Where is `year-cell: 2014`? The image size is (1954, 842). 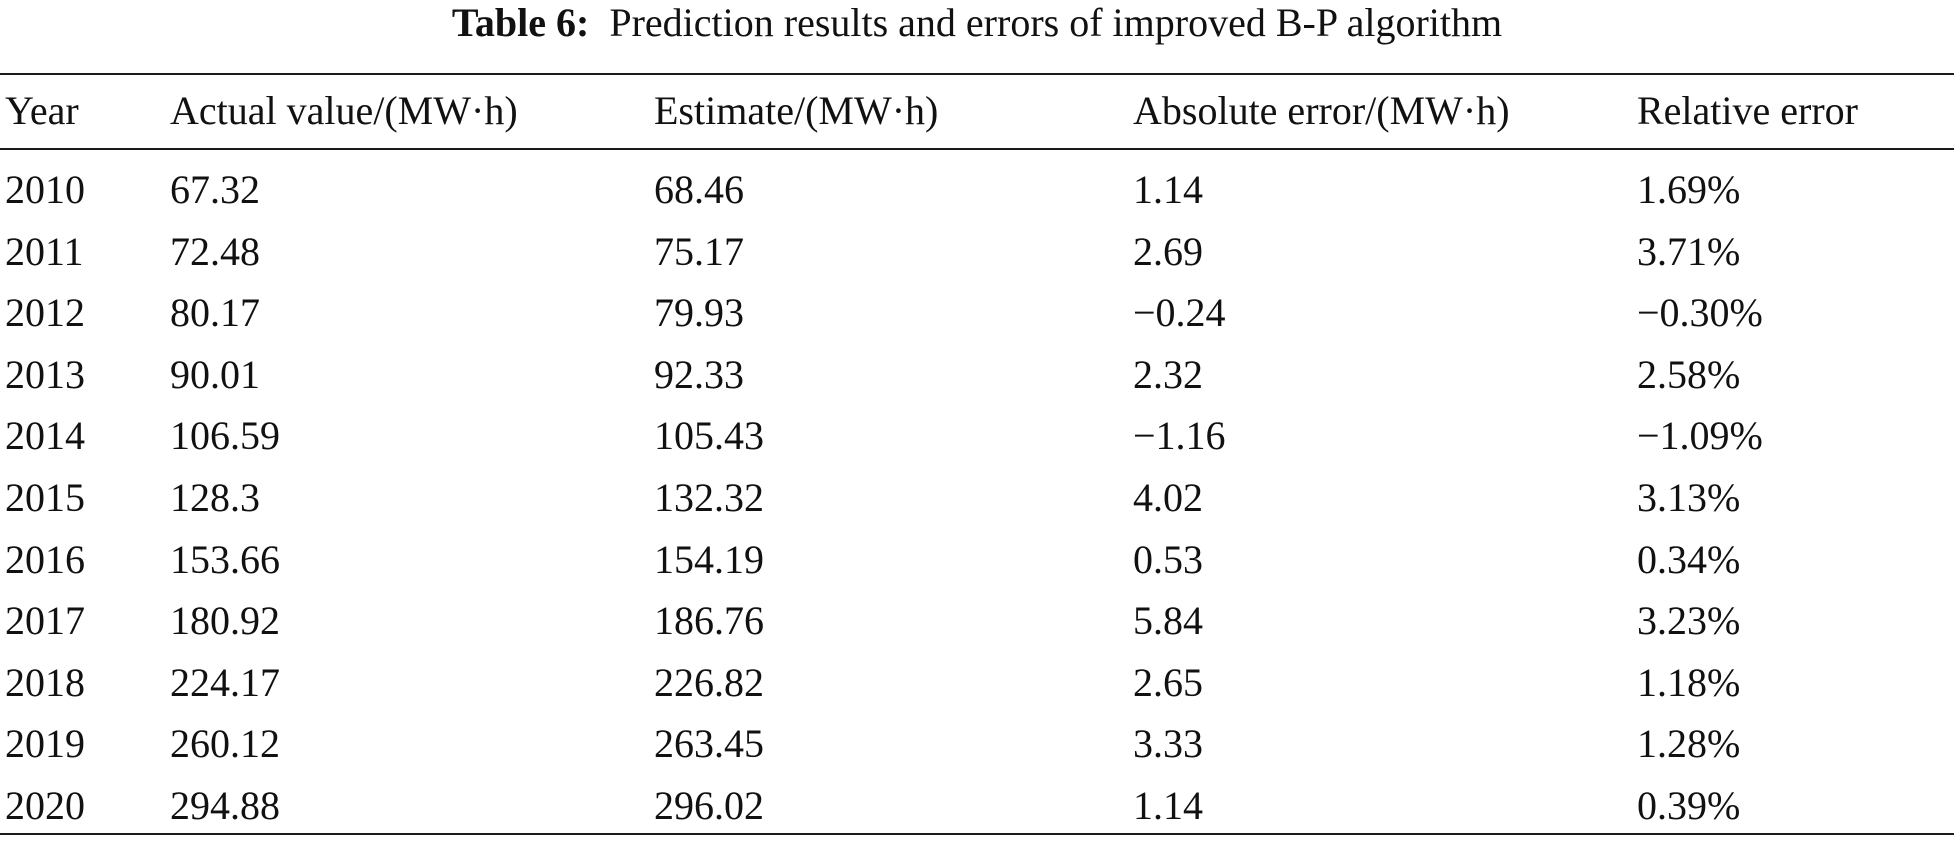 year-cell: 2014 is located at coordinates (45, 436).